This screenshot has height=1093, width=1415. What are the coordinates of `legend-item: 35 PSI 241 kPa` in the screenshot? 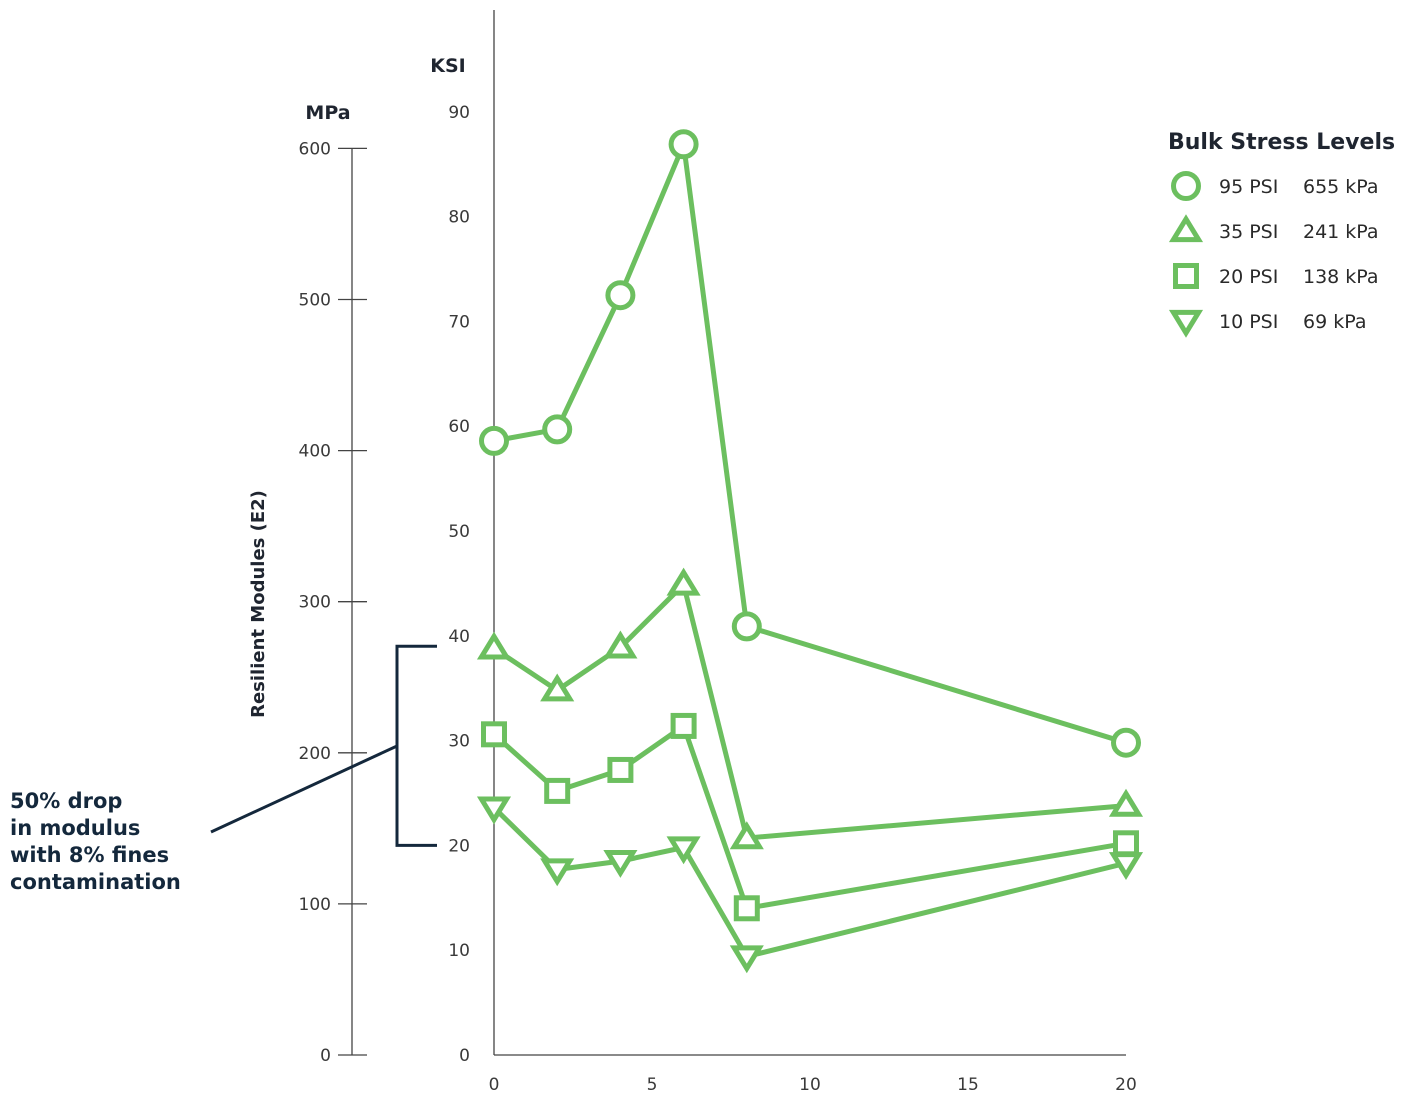 It's located at (1273, 228).